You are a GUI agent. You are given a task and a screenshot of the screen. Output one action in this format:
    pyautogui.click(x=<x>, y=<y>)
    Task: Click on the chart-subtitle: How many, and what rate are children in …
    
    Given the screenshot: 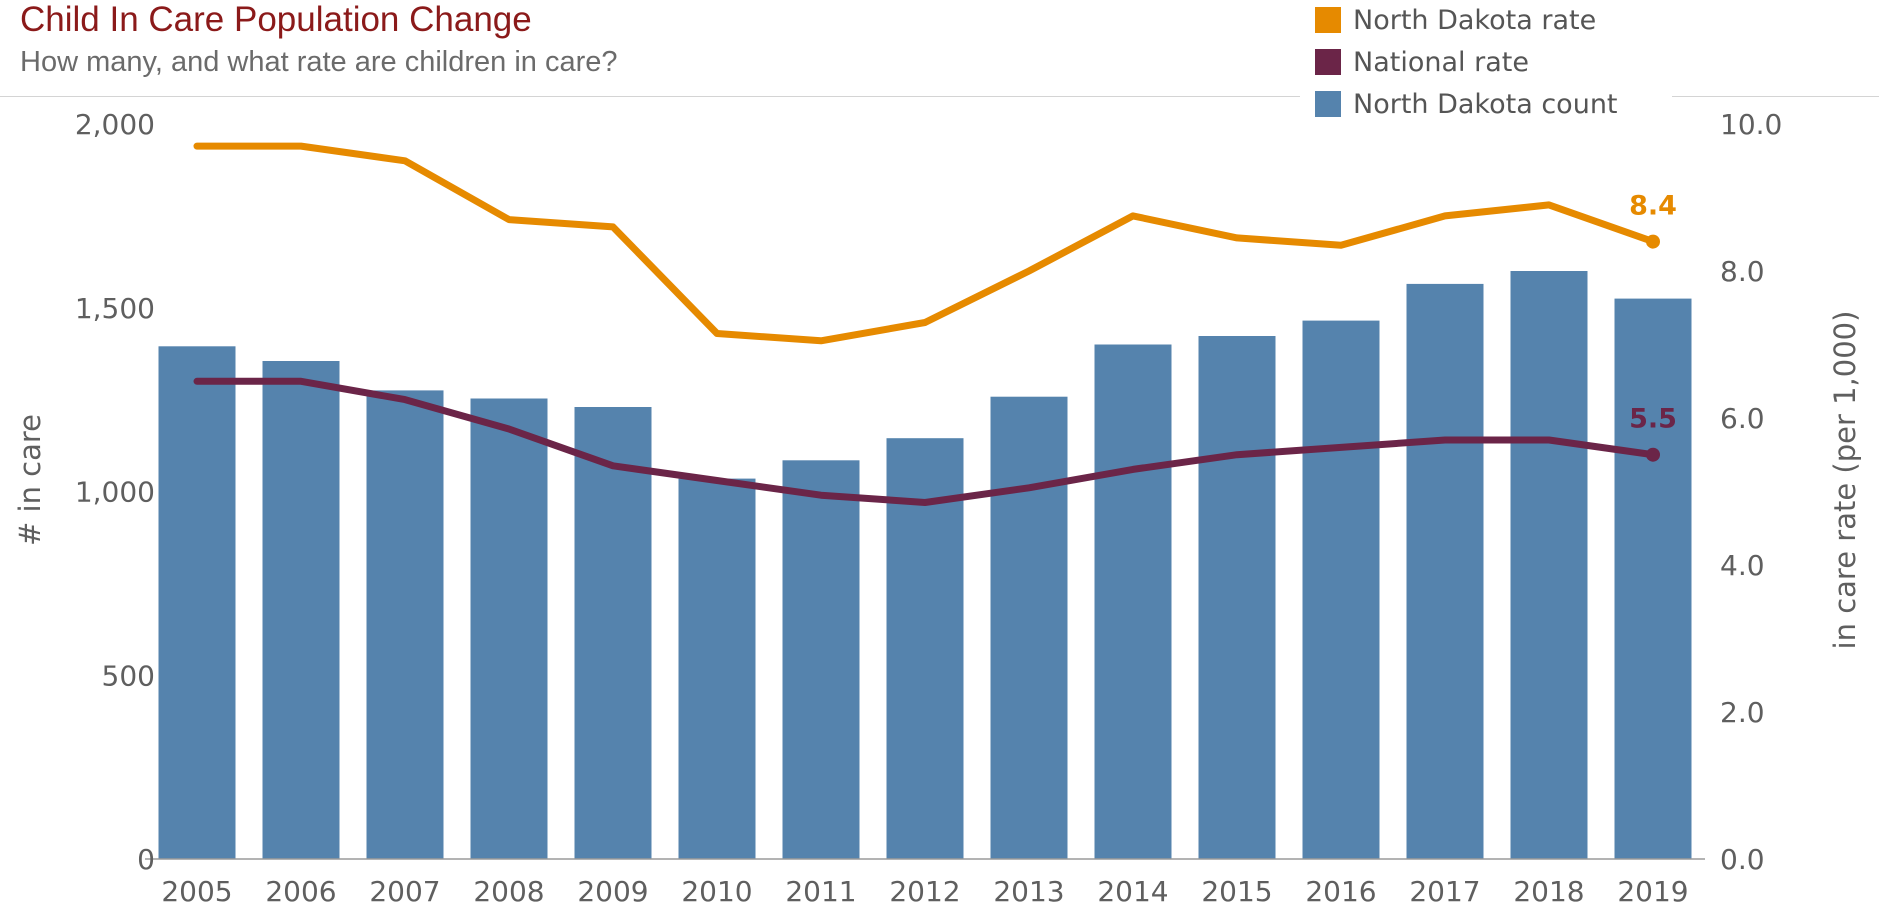 What is the action you would take?
    pyautogui.click(x=319, y=62)
    